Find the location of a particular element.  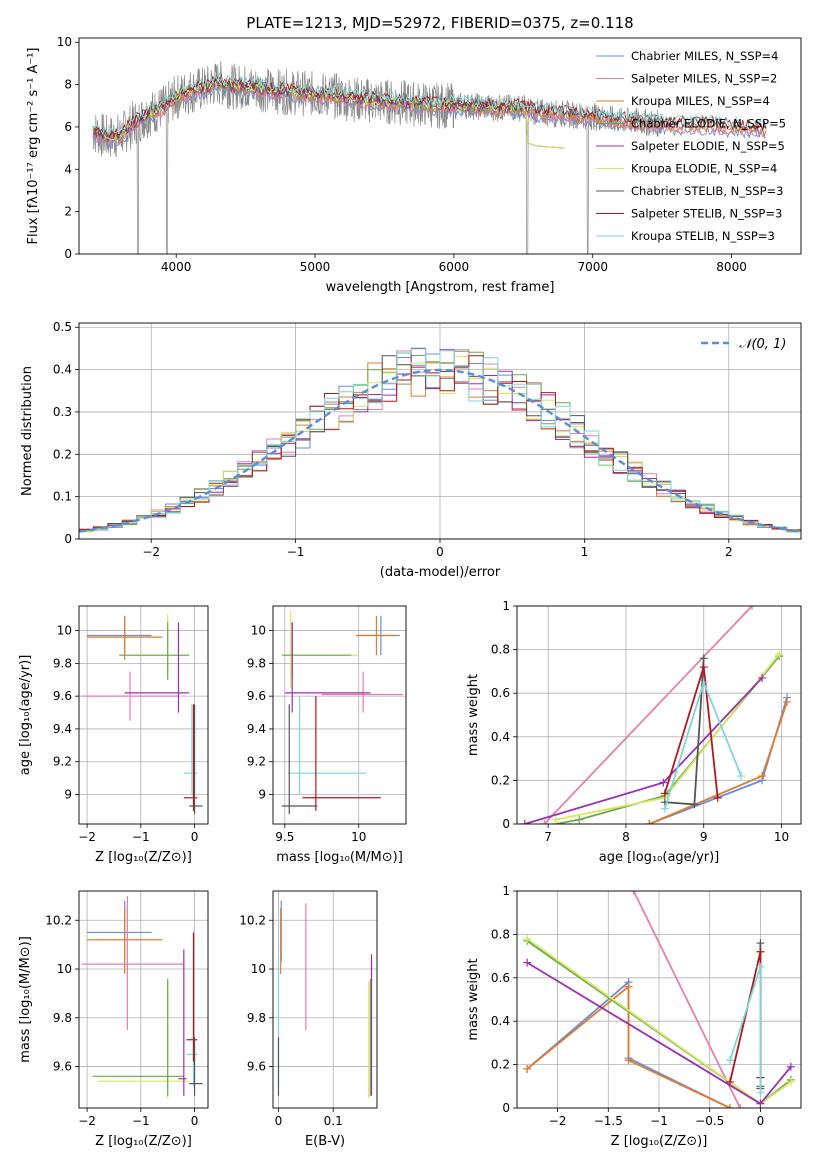

legend-label: Chabrier STELIB, N_SSP=3 is located at coordinates (707, 191).